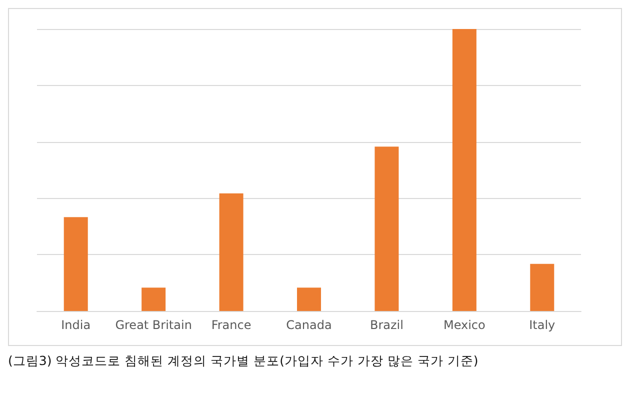 The width and height of the screenshot is (640, 395). What do you see at coordinates (76, 325) in the screenshot?
I see `x-tick-label: India` at bounding box center [76, 325].